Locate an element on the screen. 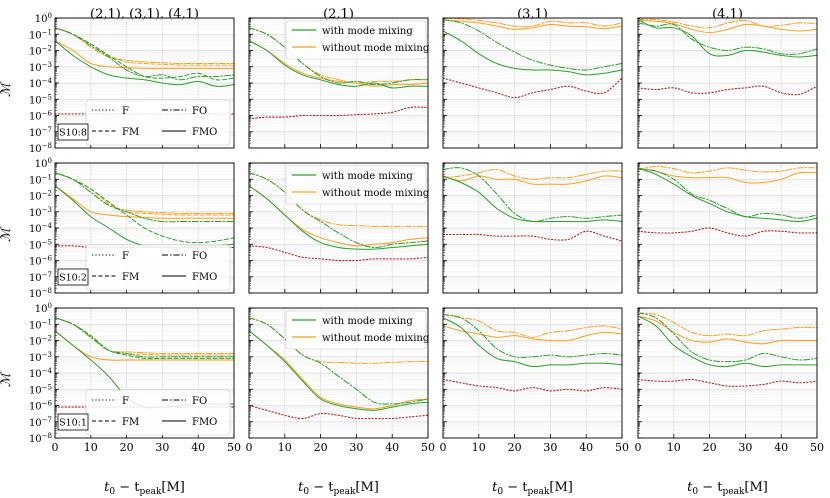  y-tick-label: 10⁻⁸ is located at coordinates (40, 293).